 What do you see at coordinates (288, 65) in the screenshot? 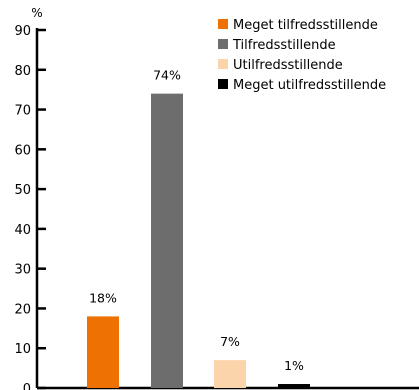
I see `legend-entry: Utilfredsstillende` at bounding box center [288, 65].